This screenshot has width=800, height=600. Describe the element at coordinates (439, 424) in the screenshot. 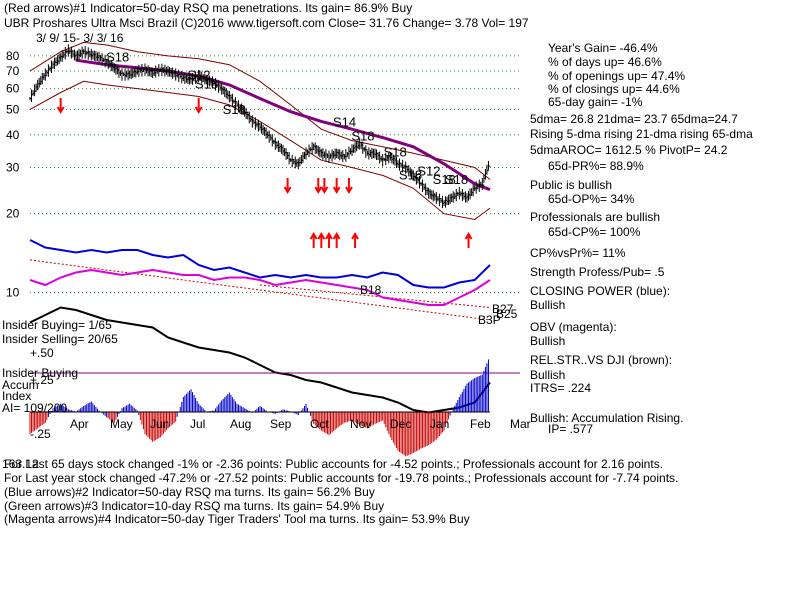

I see `month-label: Jan` at that location.